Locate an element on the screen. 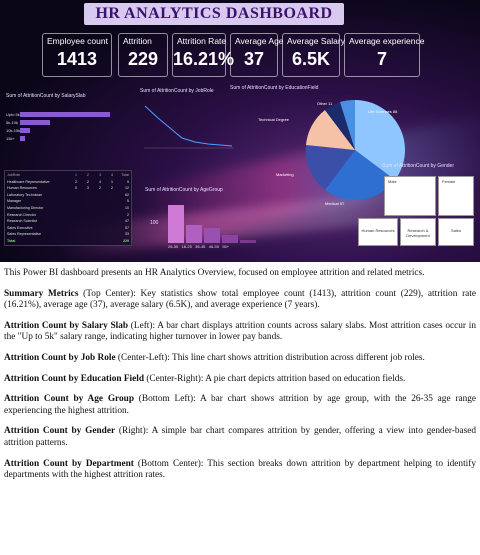  age-tick: 46-55 is located at coordinates (213, 246).